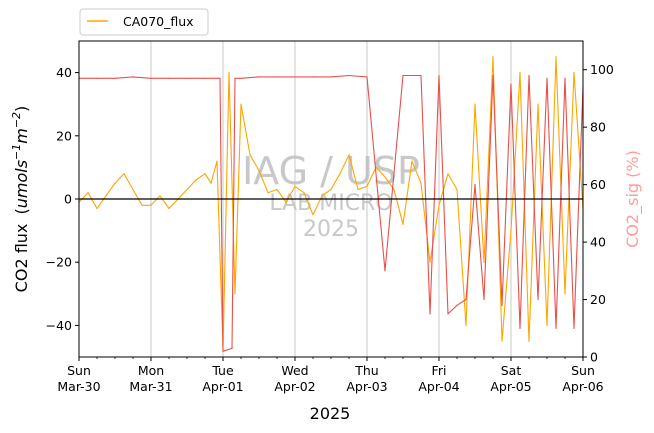  Describe the element at coordinates (21, 136) in the screenshot. I see `y-axis-label-unit-2: m` at that location.